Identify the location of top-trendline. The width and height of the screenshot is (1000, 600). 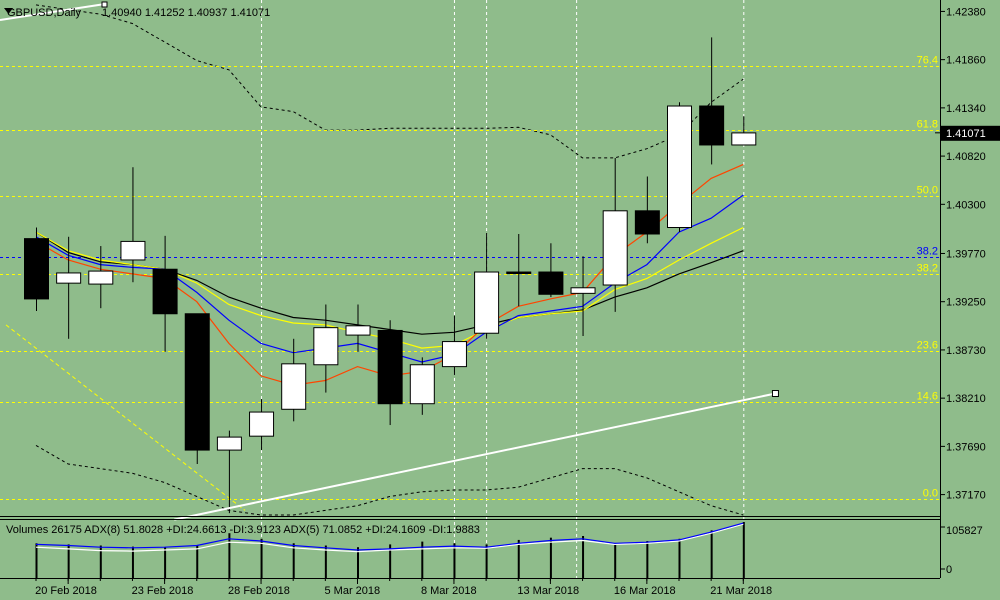
(53, 12).